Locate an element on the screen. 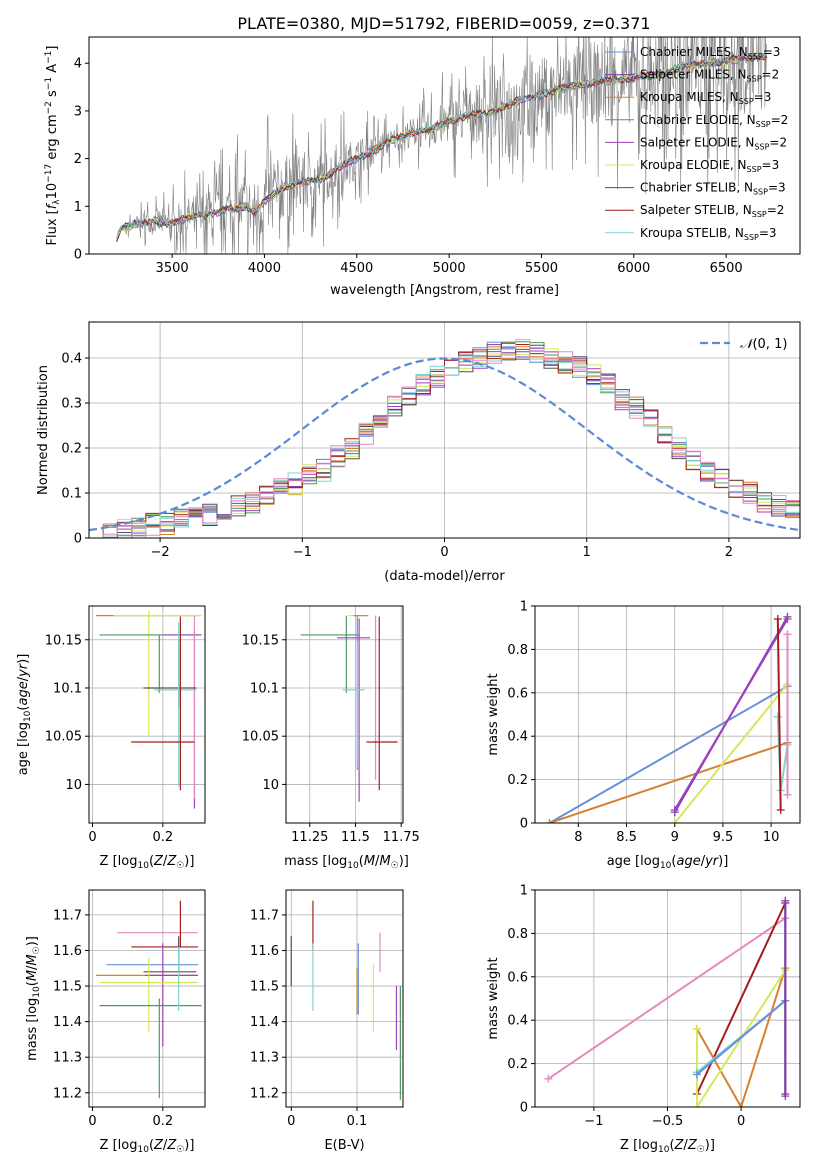  y-tick-label: 0.1 is located at coordinates (71, 494).